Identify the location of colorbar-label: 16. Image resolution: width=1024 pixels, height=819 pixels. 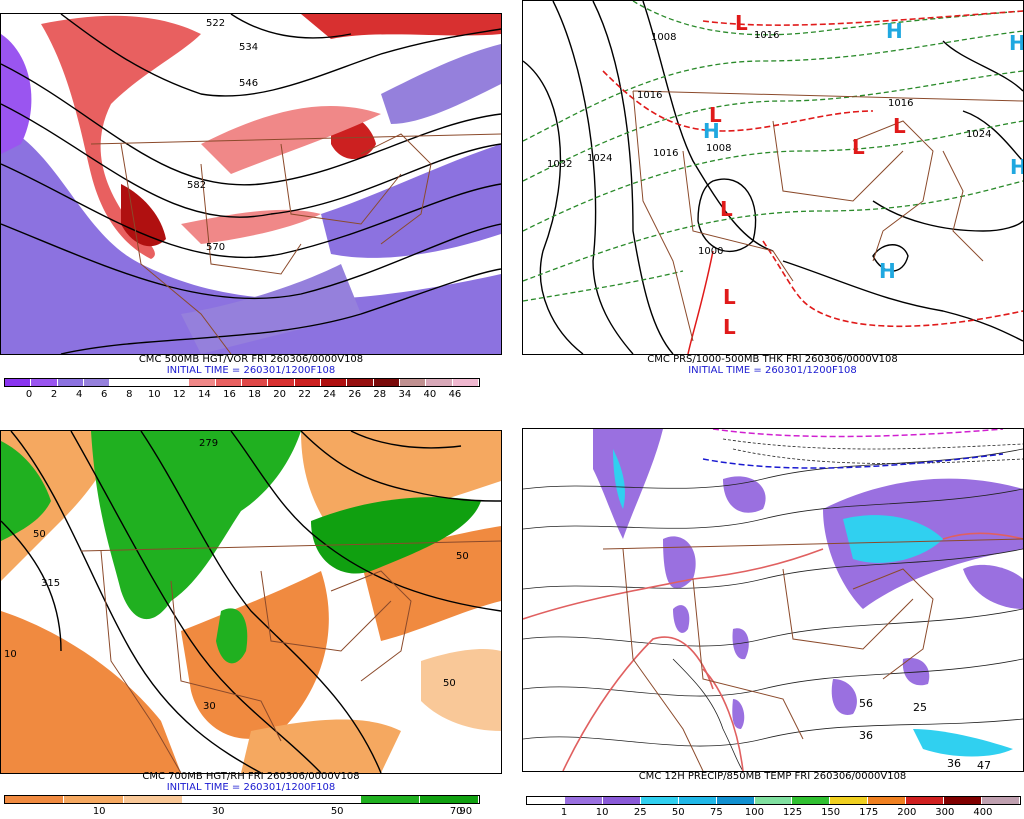
(229, 394).